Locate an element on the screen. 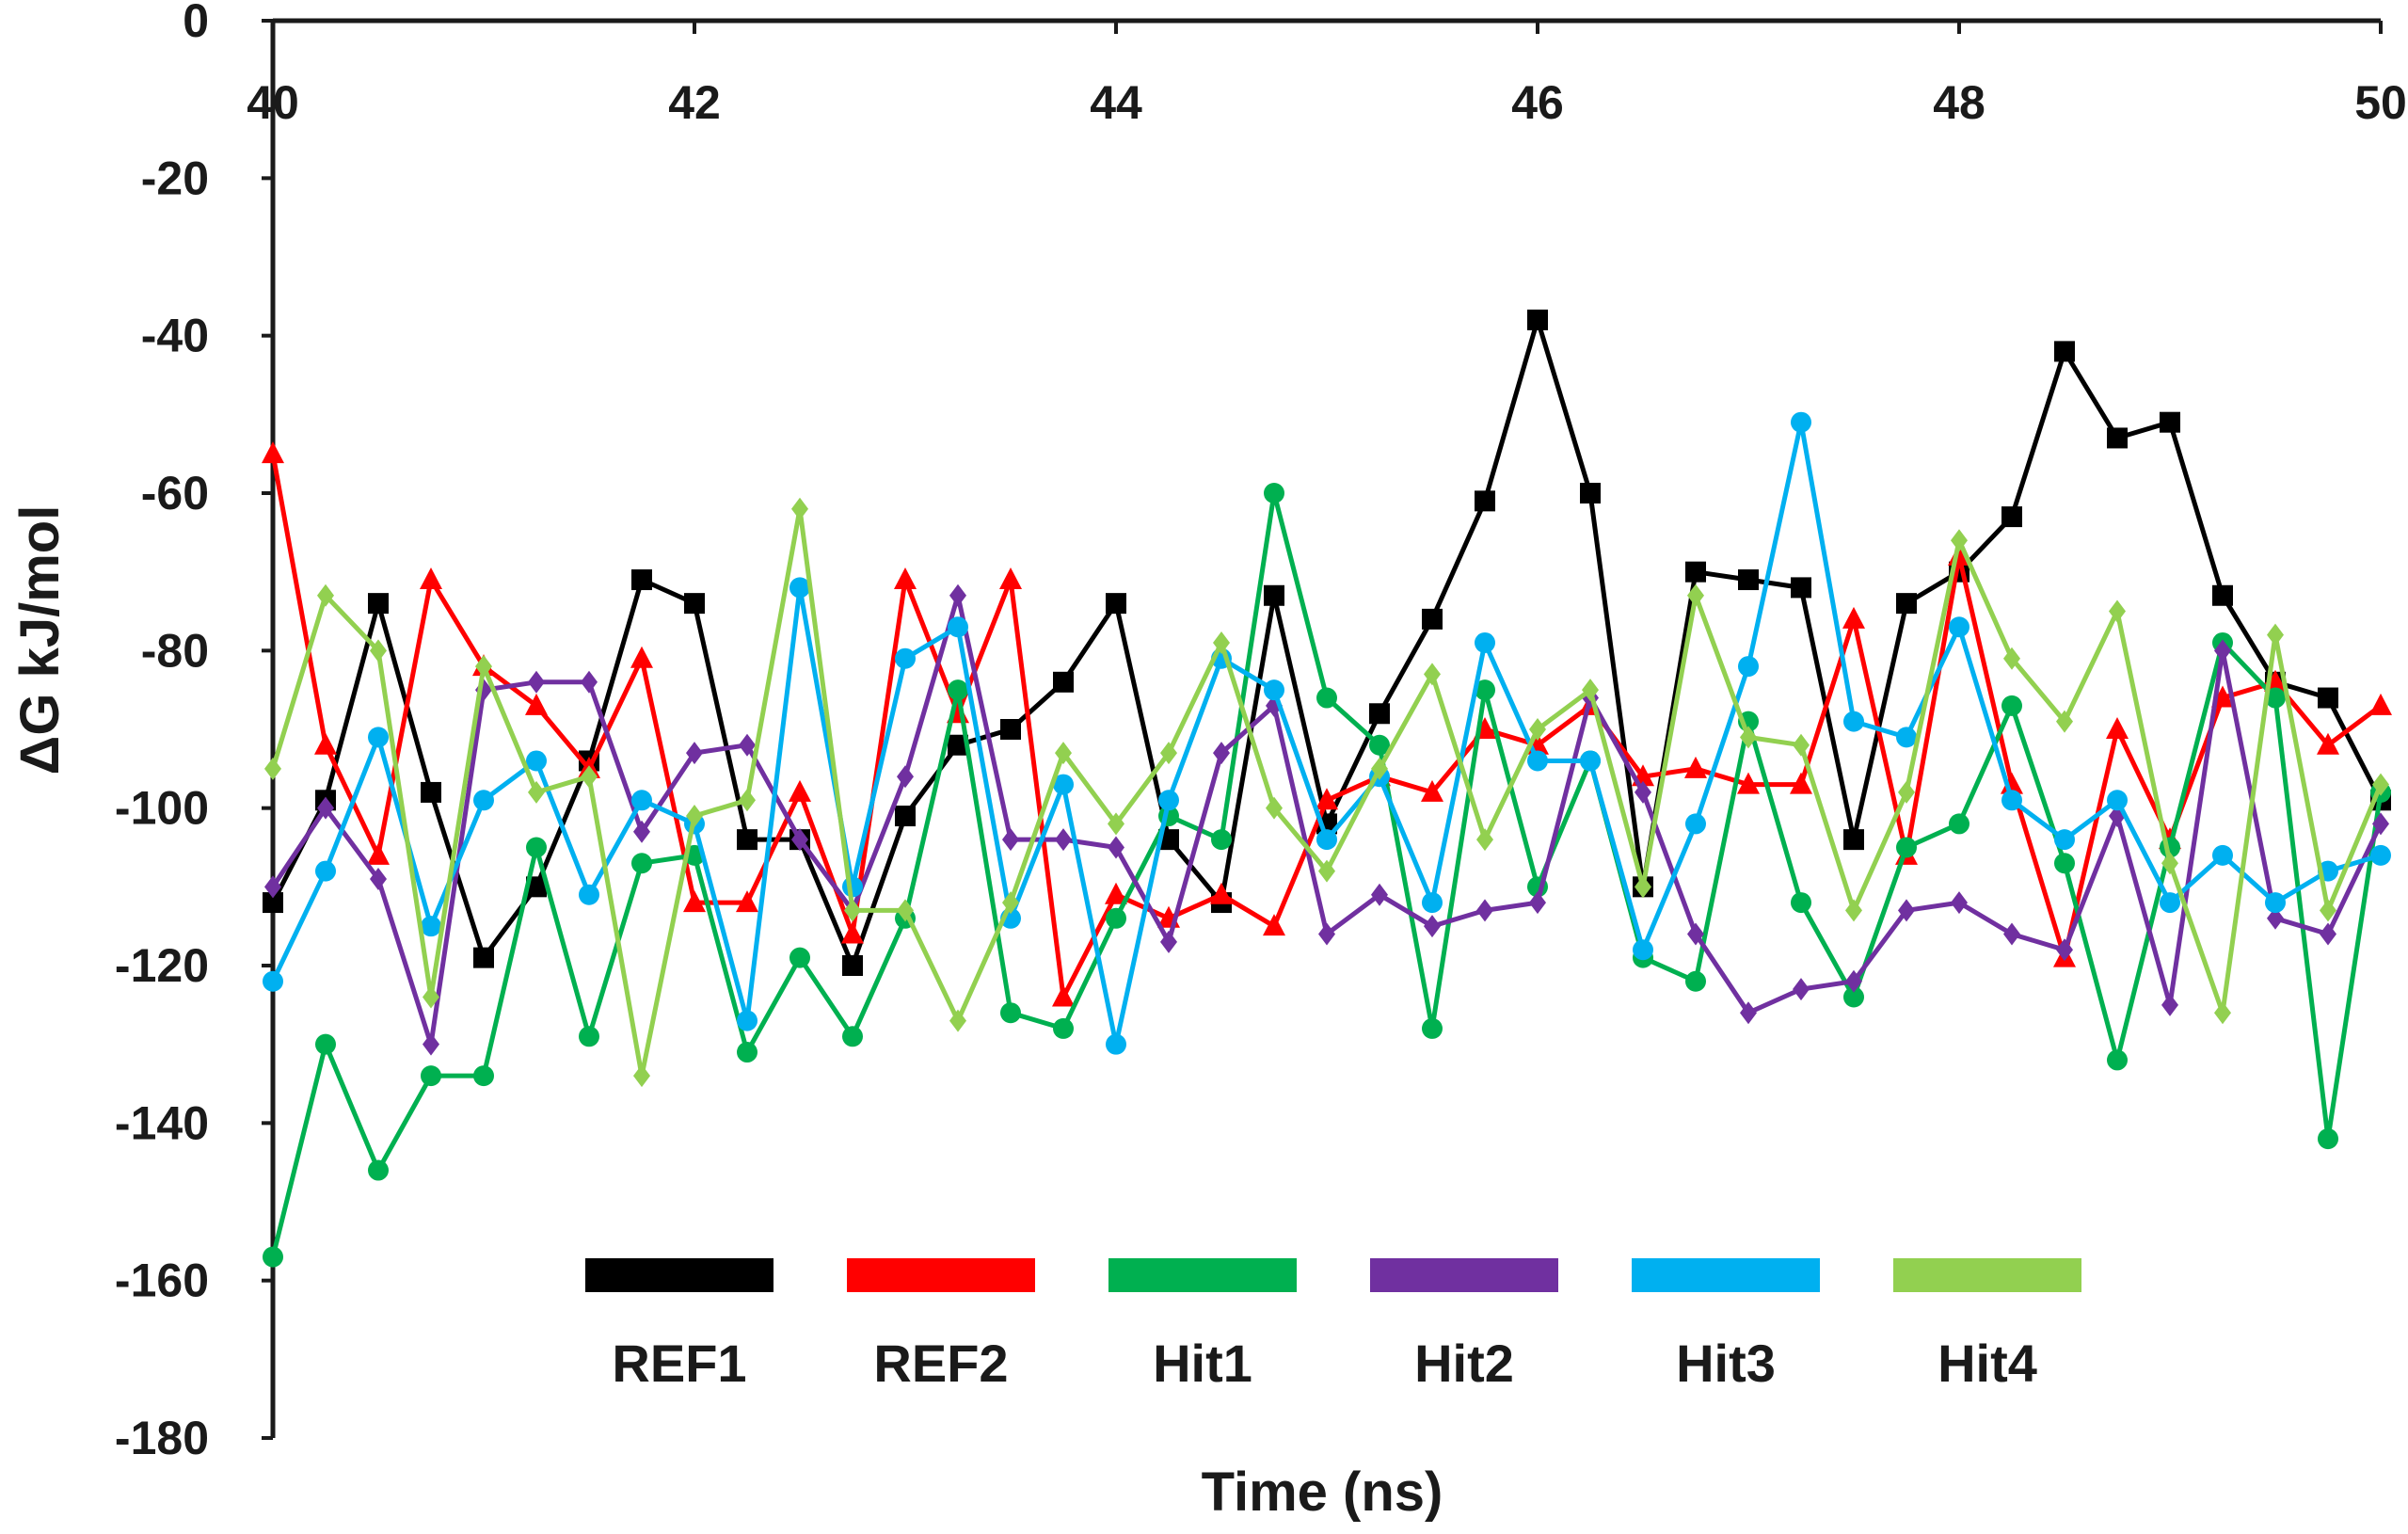  x-tick-label: 48 is located at coordinates (1959, 102).